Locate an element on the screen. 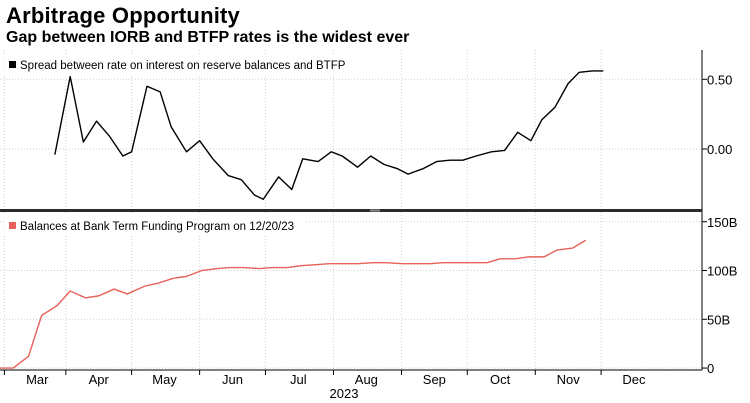 Image resolution: width=750 pixels, height=403 pixels. spread-legend-swatch is located at coordinates (12, 64).